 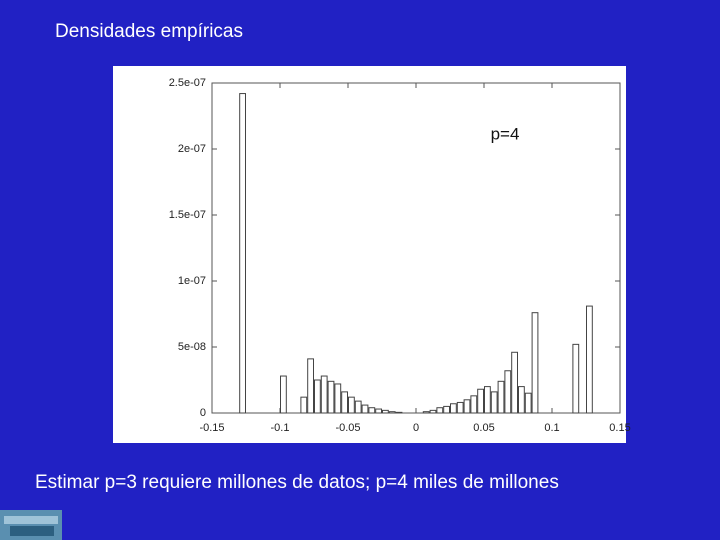 What do you see at coordinates (31, 525) in the screenshot?
I see `logo` at bounding box center [31, 525].